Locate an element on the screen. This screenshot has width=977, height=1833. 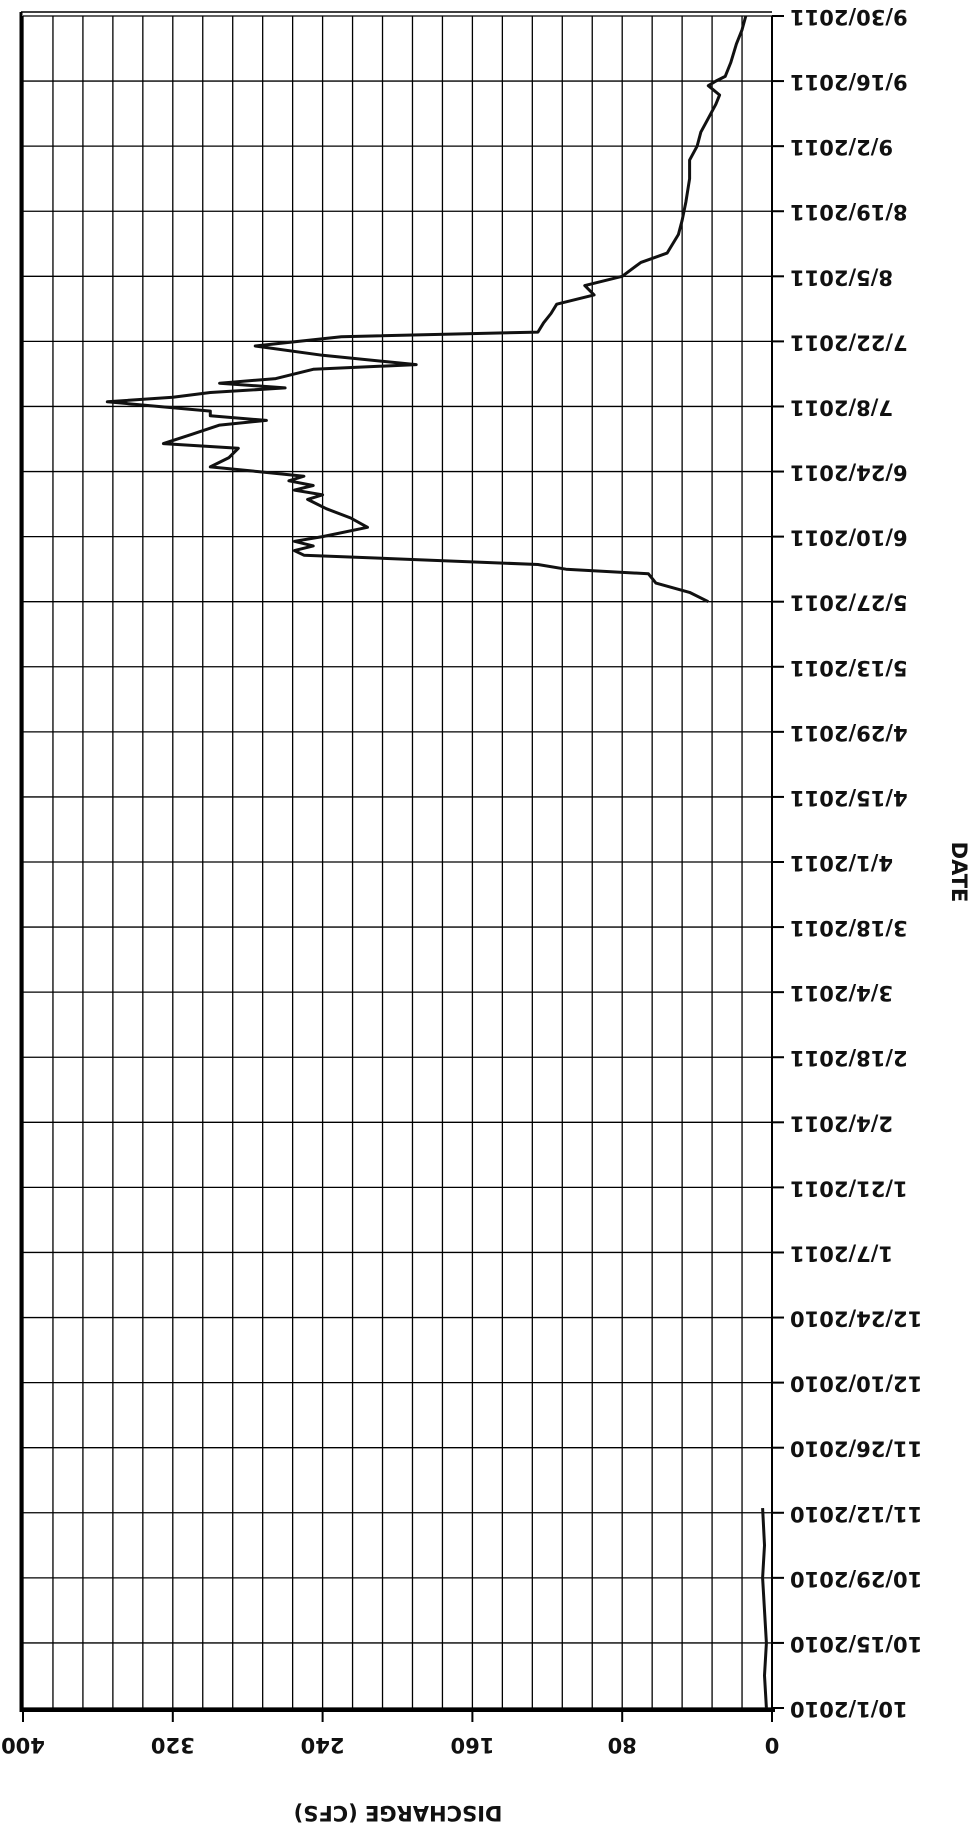
x-tick-label: 11/12/2010 is located at coordinates (856, 1514).